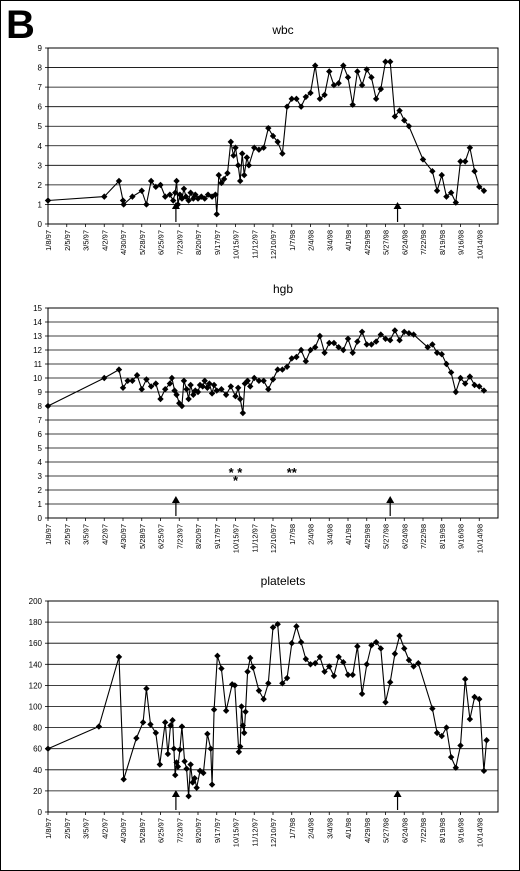 The height and width of the screenshot is (871, 520). Describe the element at coordinates (37, 728) in the screenshot. I see `y-tick-label: 80` at that location.